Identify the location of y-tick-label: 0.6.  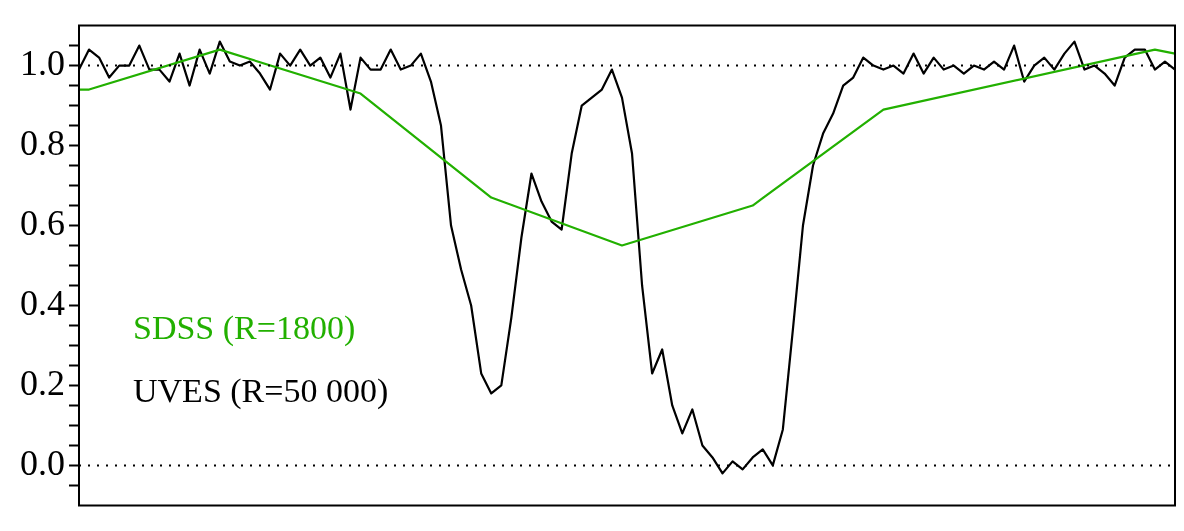
(42, 222).